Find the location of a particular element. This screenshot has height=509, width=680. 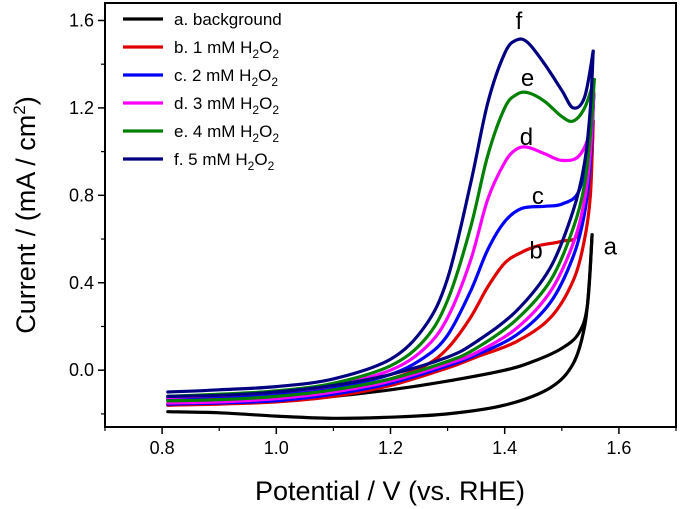

y-axis-title-sup: 2 is located at coordinates (19, 109).